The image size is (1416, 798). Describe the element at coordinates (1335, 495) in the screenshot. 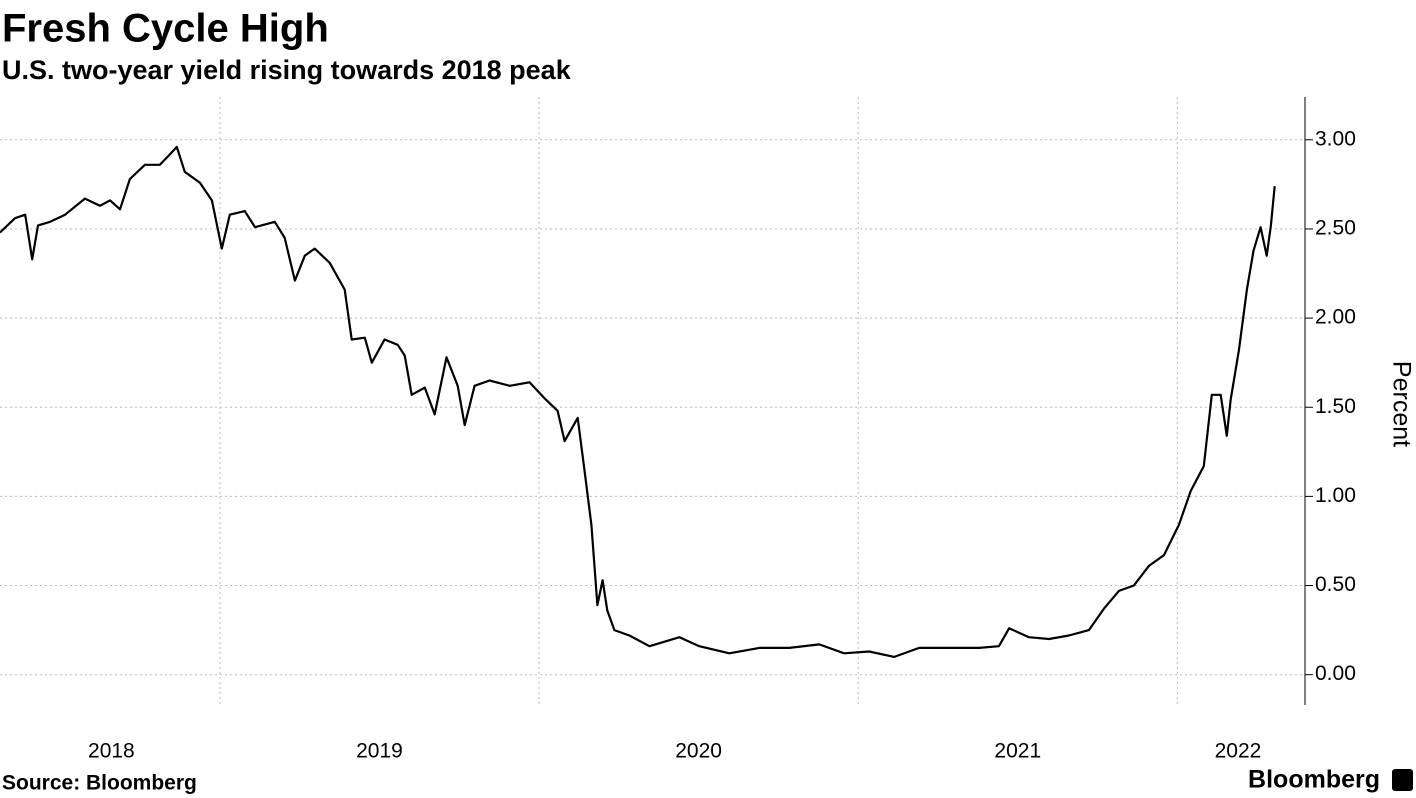

I see `y-tick-label: 1.00` at that location.